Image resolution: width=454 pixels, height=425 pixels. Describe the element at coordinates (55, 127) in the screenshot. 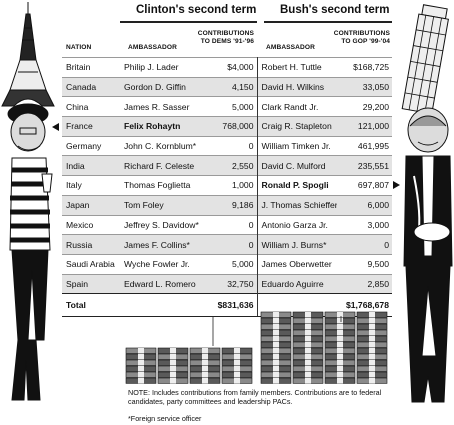

I see `france-arrow-icon` at that location.